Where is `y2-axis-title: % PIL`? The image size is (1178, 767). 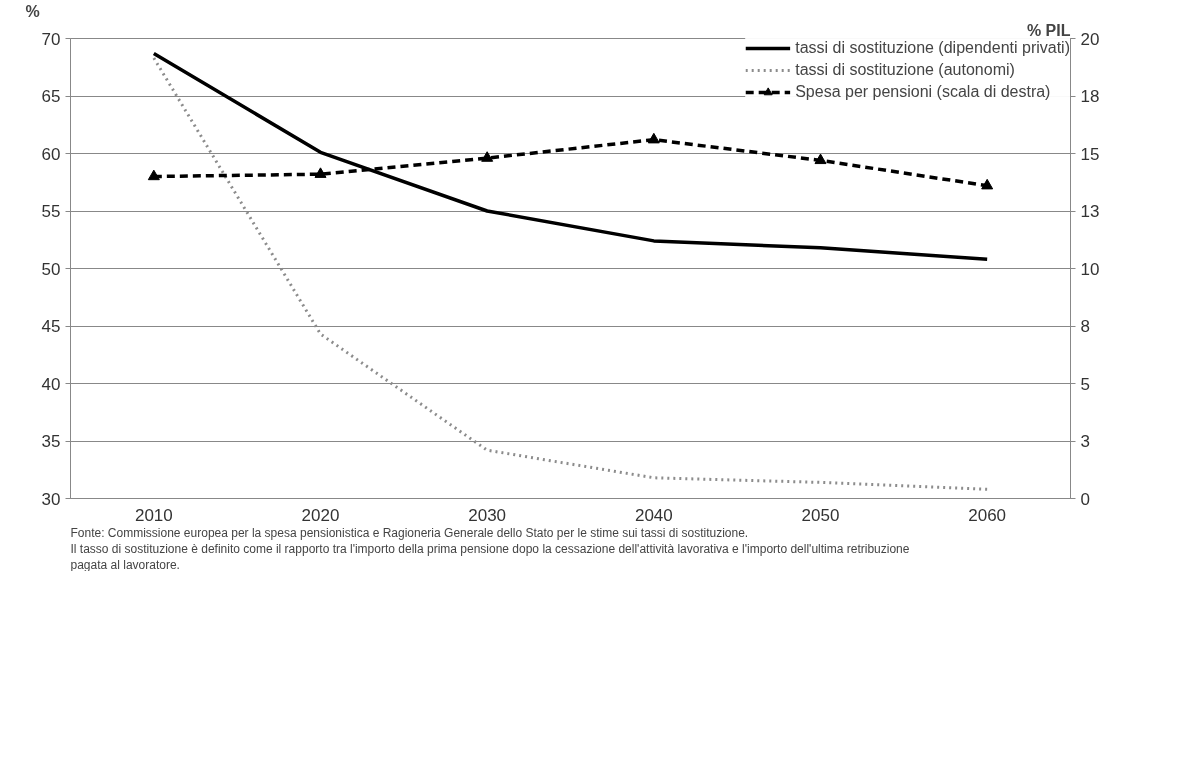
y2-axis-title: % PIL is located at coordinates (1048, 30).